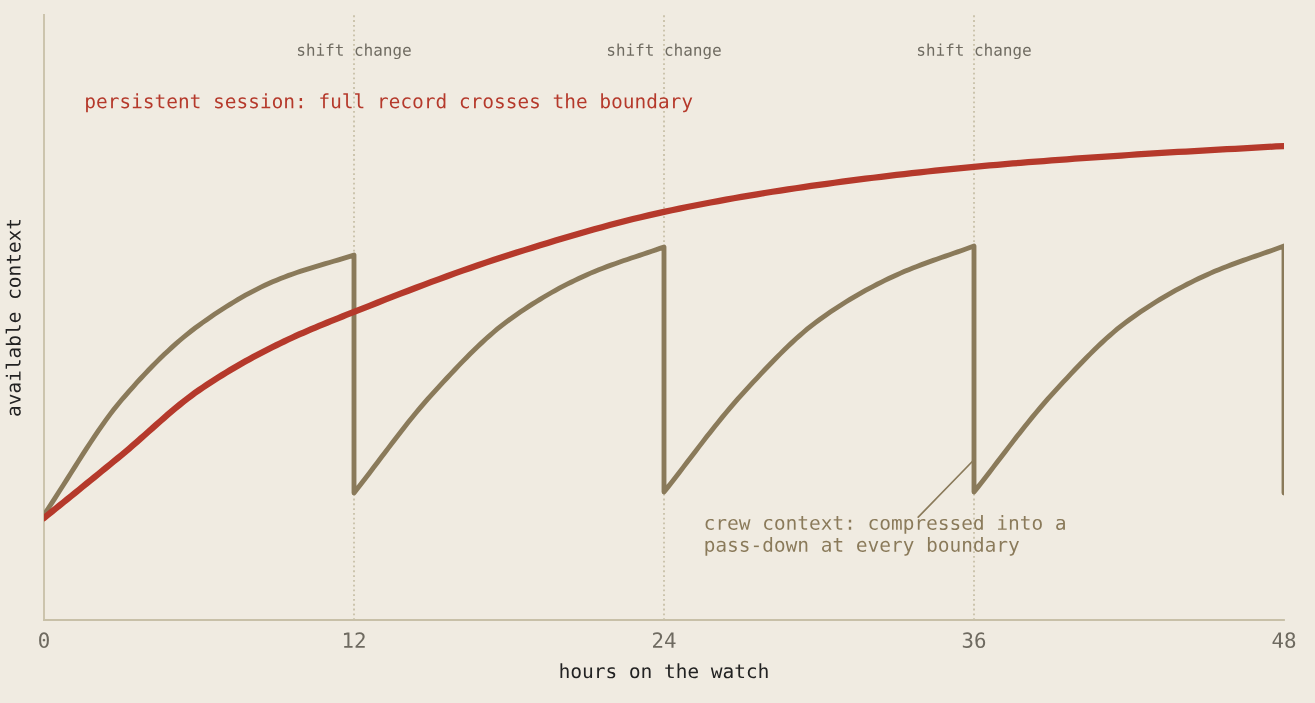 This screenshot has width=1315, height=703. What do you see at coordinates (1284, 640) in the screenshot?
I see `x-tick-label: 48` at bounding box center [1284, 640].